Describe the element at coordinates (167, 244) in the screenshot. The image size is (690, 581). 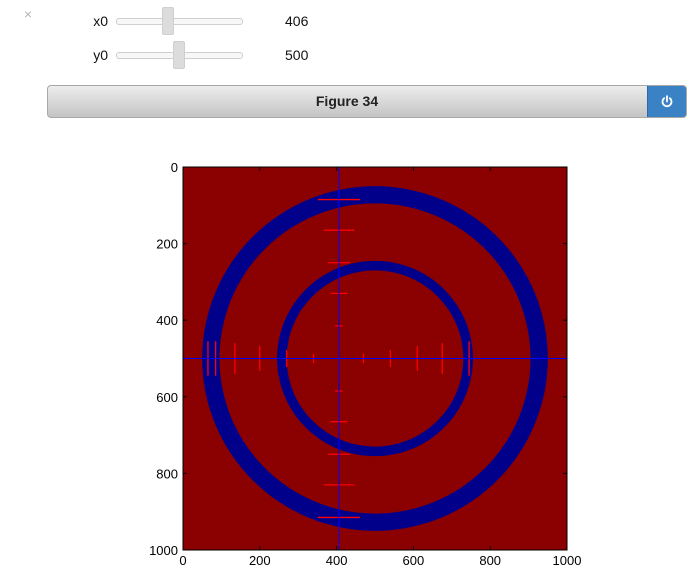
I see `y-tick-label-1: 200` at that location.